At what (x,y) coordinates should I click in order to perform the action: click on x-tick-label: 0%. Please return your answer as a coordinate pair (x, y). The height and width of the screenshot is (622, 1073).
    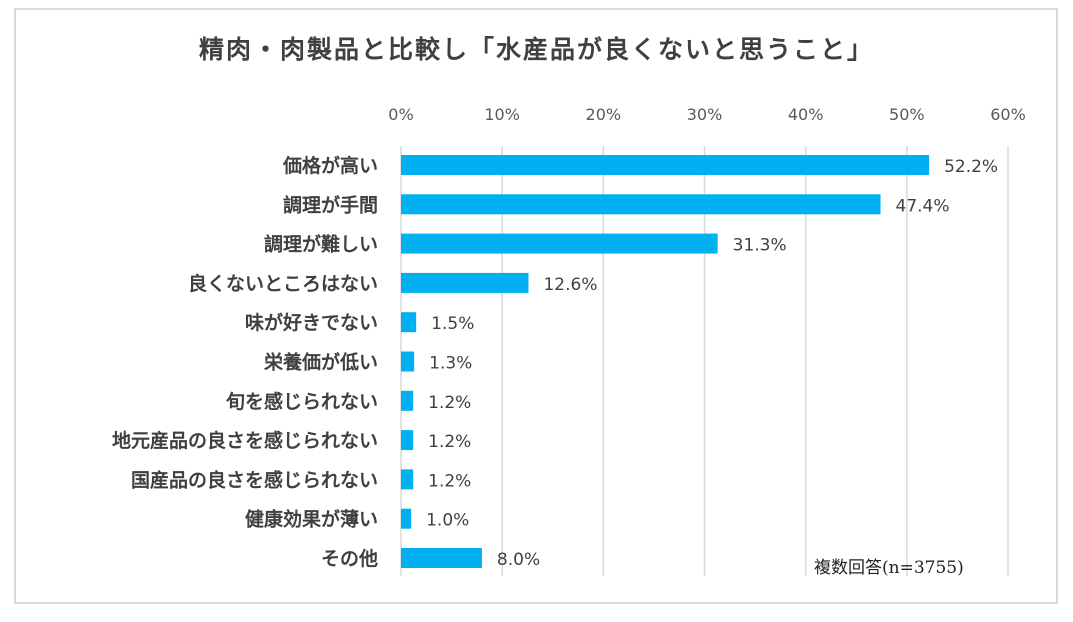
    Looking at the image, I should click on (400, 114).